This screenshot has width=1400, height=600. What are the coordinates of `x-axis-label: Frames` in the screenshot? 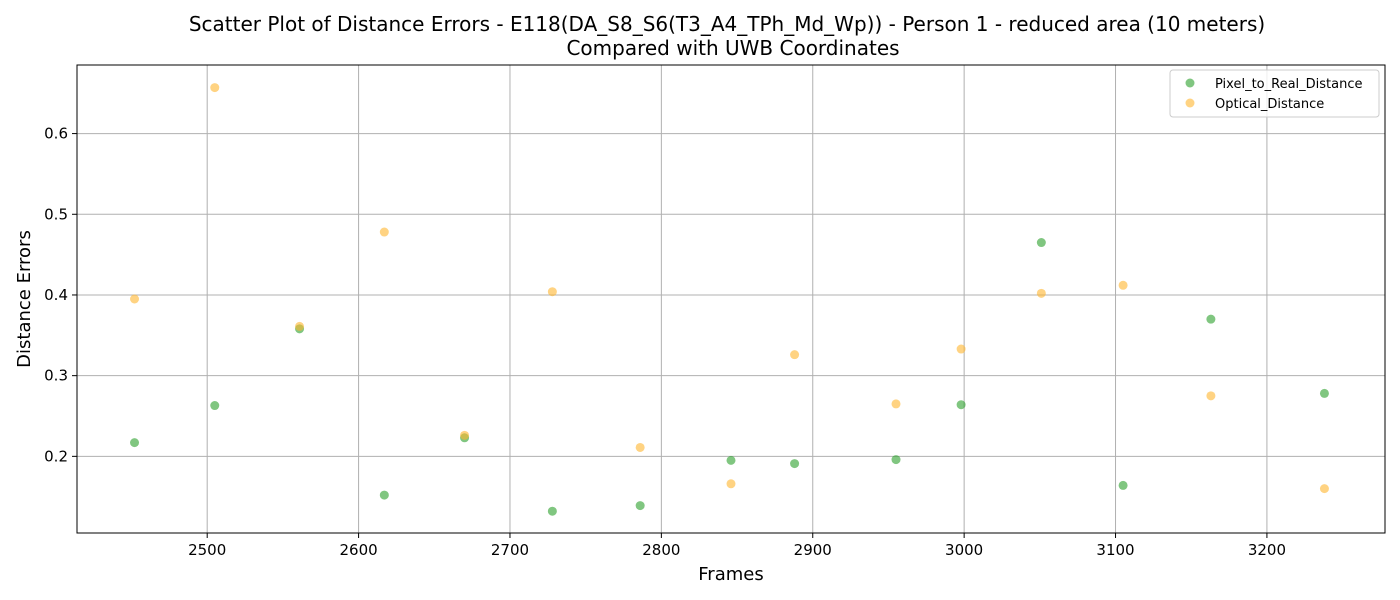 It's located at (730, 574).